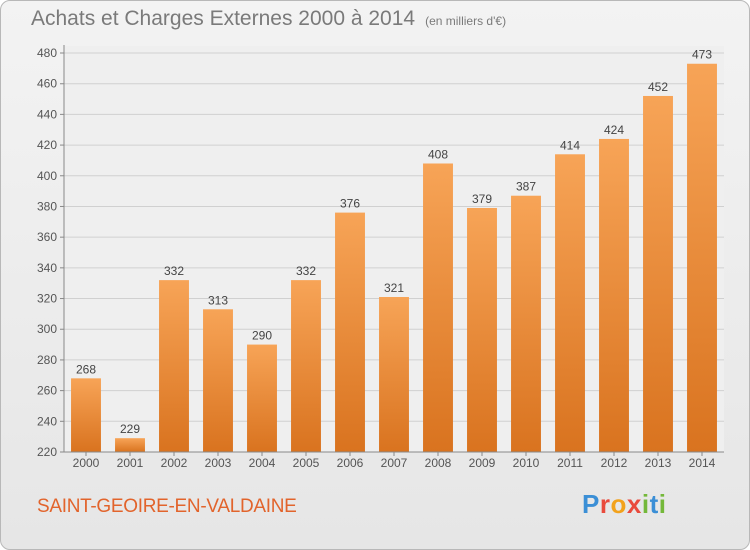 This screenshot has height=550, width=750. Describe the element at coordinates (466, 21) in the screenshot. I see `unit-note: (en milliers d'€)` at that location.